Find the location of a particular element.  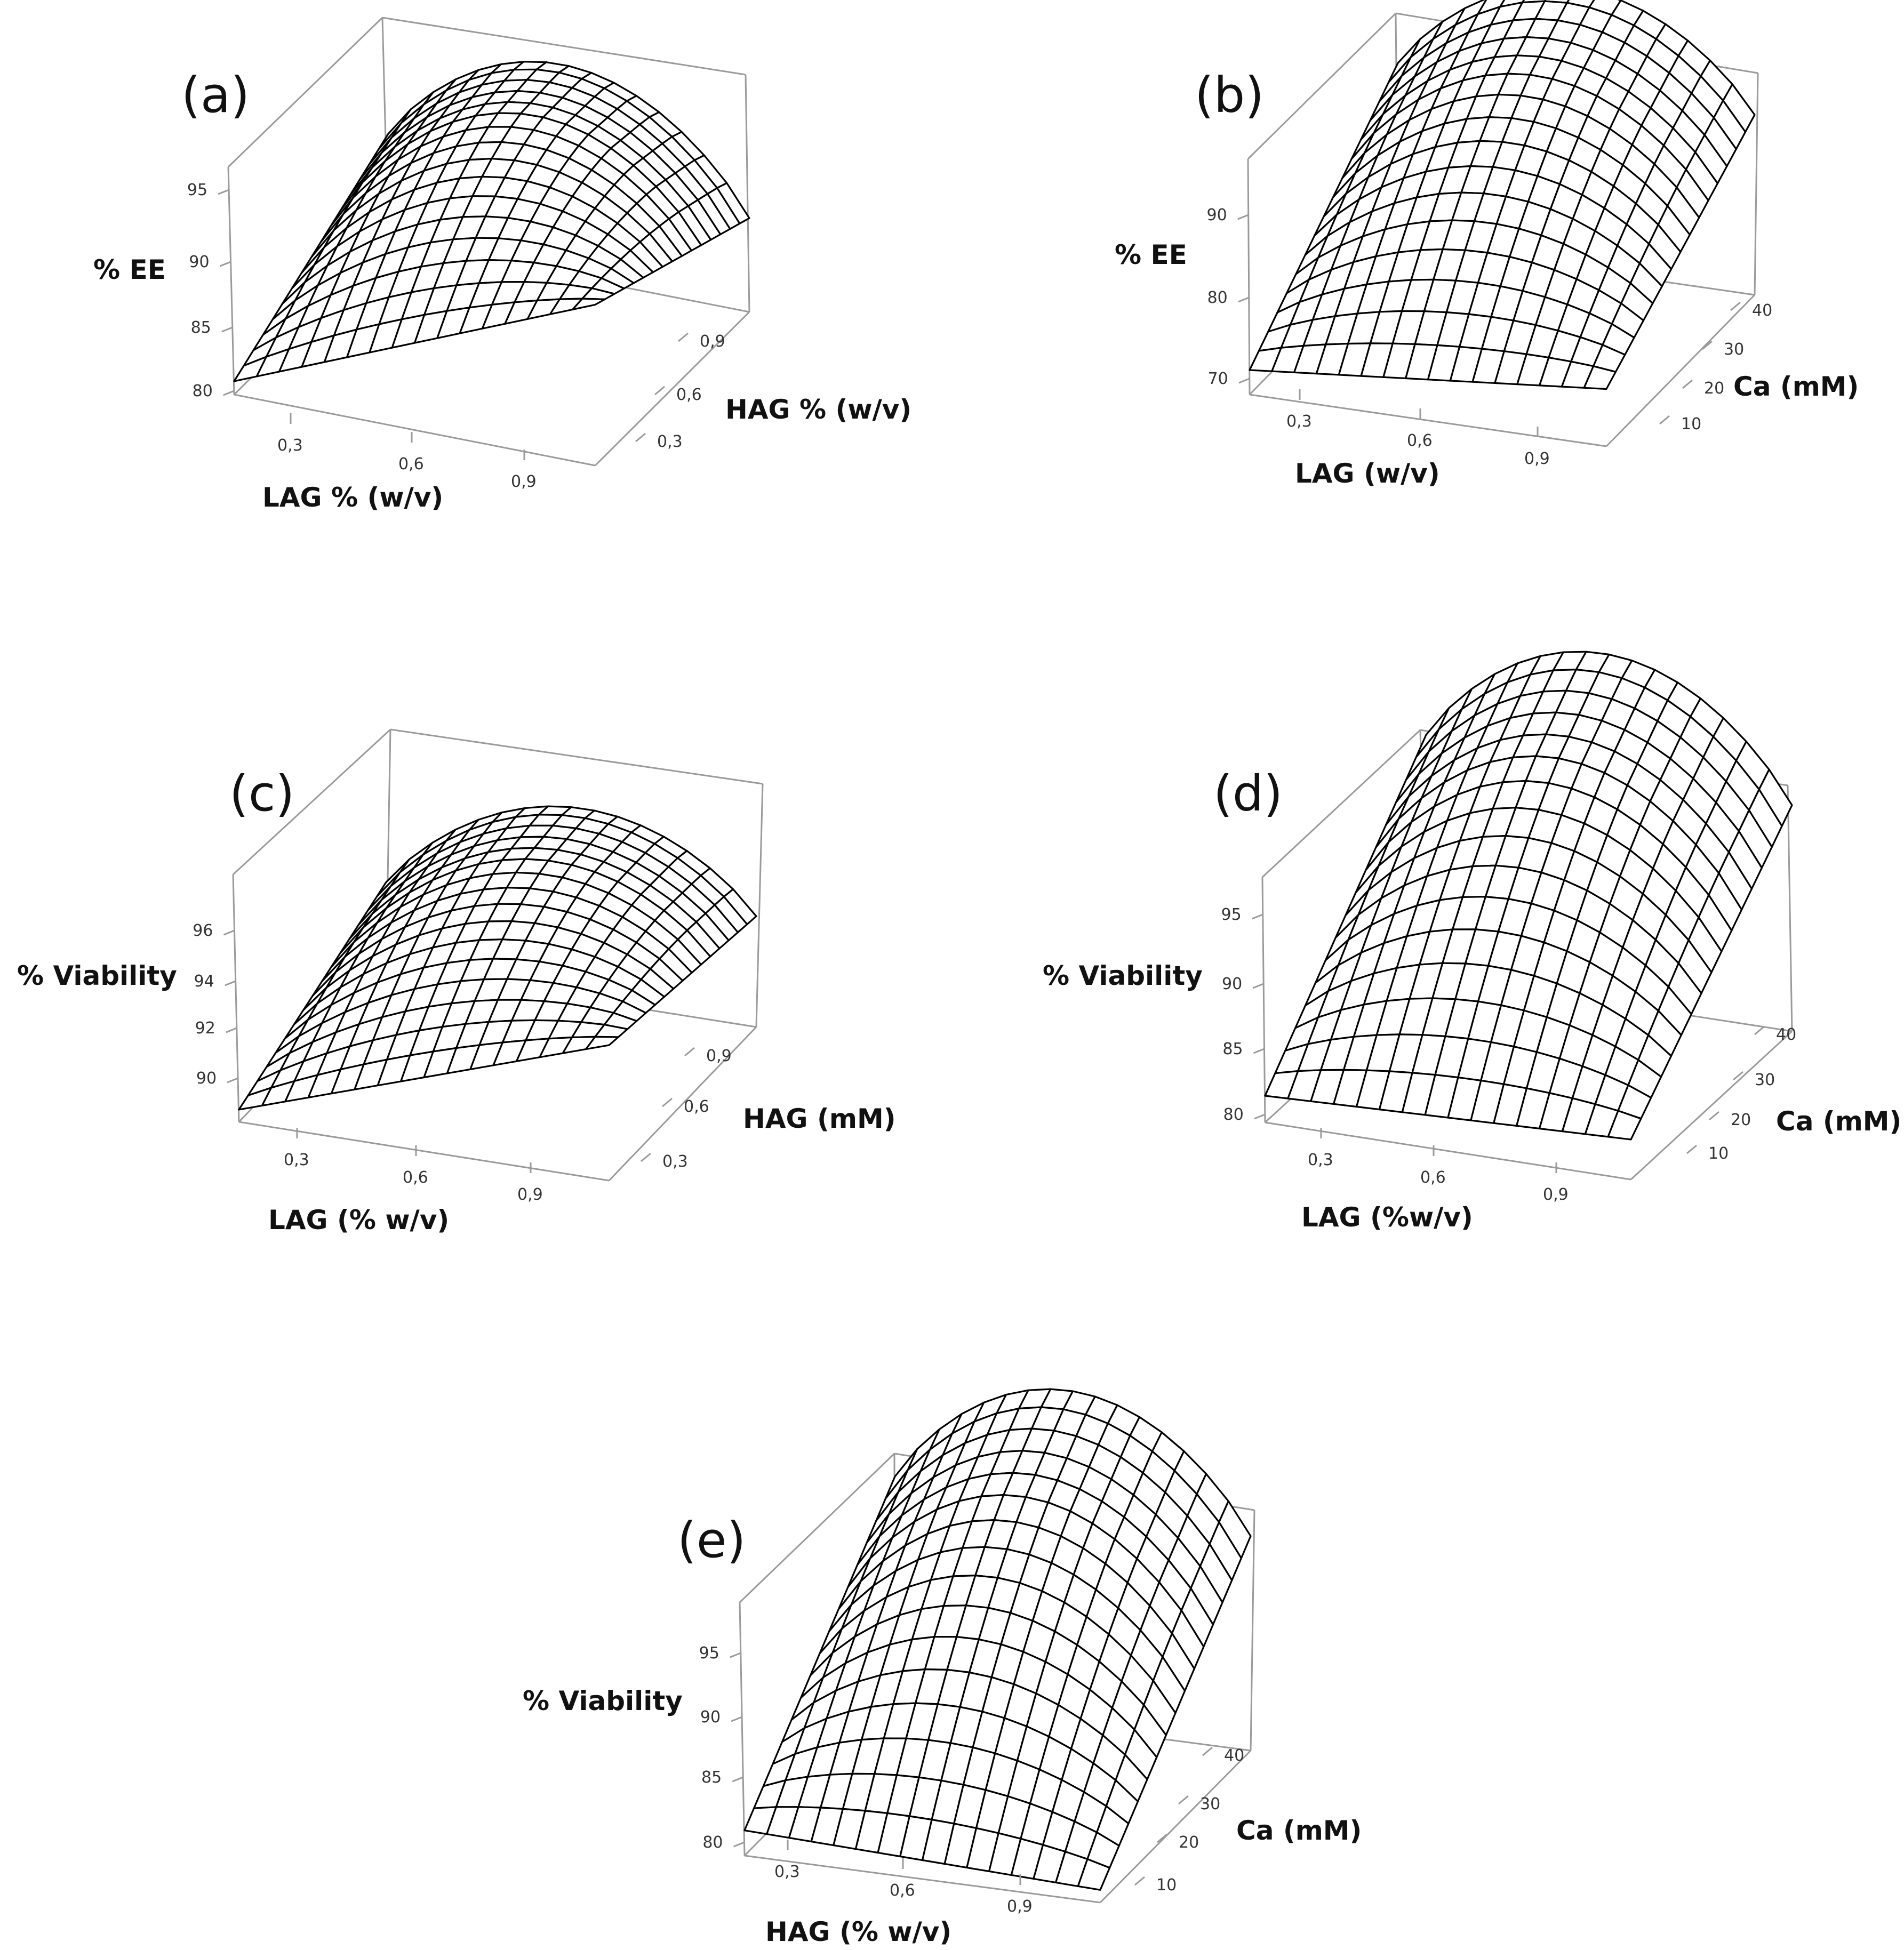

z-tick-label: 92 is located at coordinates (205, 1029).